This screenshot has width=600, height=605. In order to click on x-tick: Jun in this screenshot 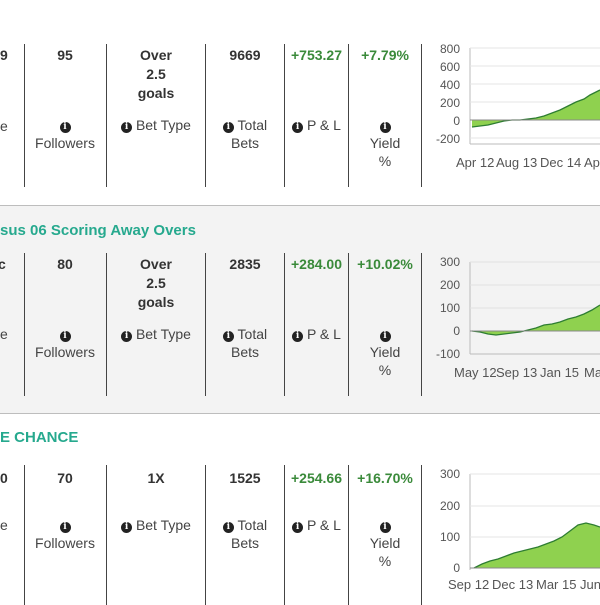, I will do `click(590, 584)`.